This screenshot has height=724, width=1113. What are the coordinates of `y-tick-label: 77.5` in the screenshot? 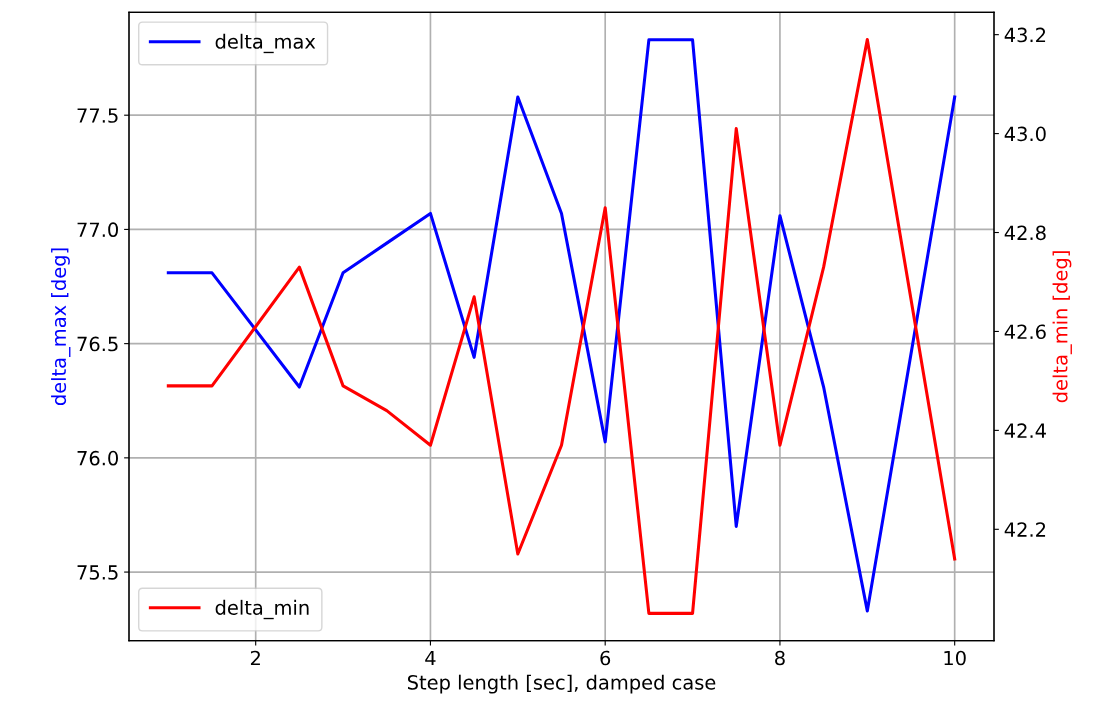 It's located at (97, 115).